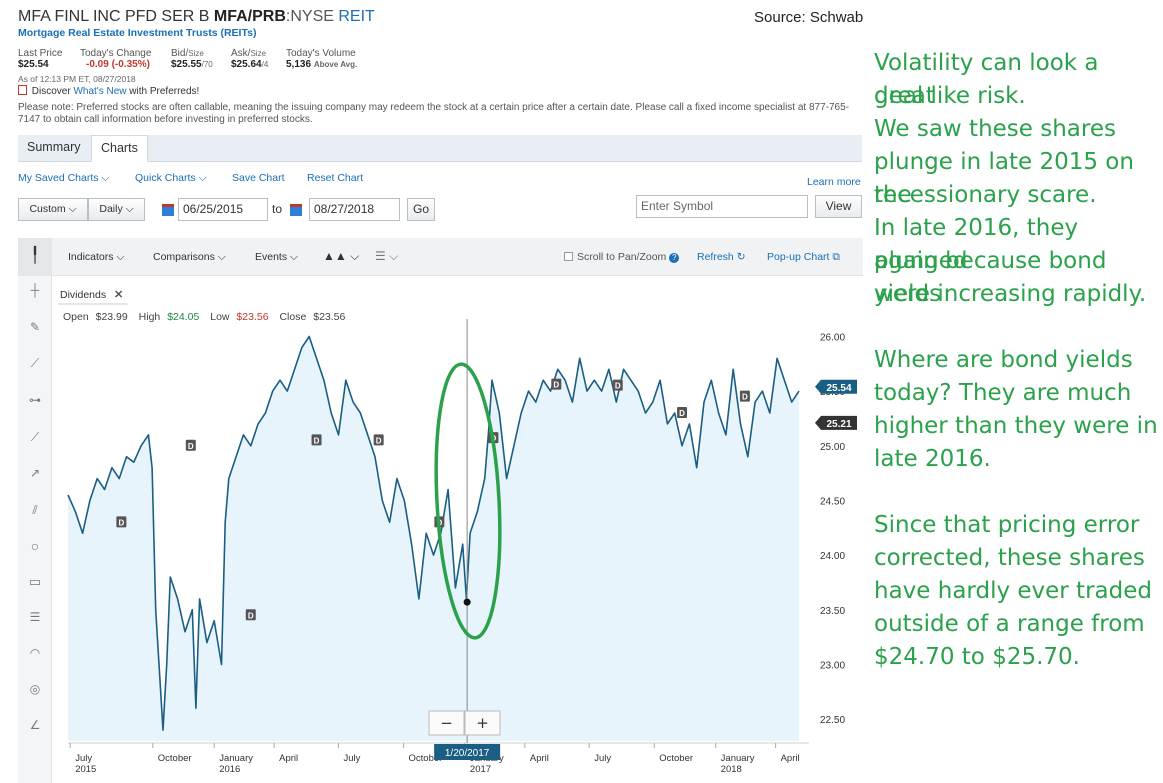 Image resolution: width=1163 pixels, height=783 pixels. Describe the element at coordinates (58, 178) in the screenshot. I see `my-saved-charts-label: My Saved Charts` at that location.